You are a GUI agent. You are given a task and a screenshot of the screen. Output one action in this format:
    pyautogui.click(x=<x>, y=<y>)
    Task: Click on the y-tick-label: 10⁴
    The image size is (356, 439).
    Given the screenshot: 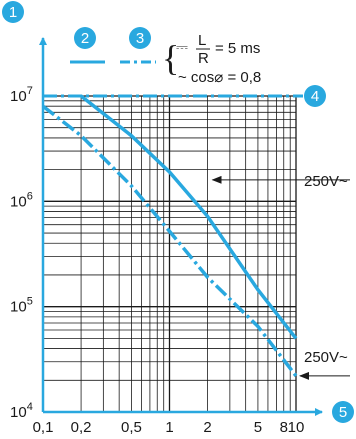 What is the action you would take?
    pyautogui.click(x=21, y=411)
    